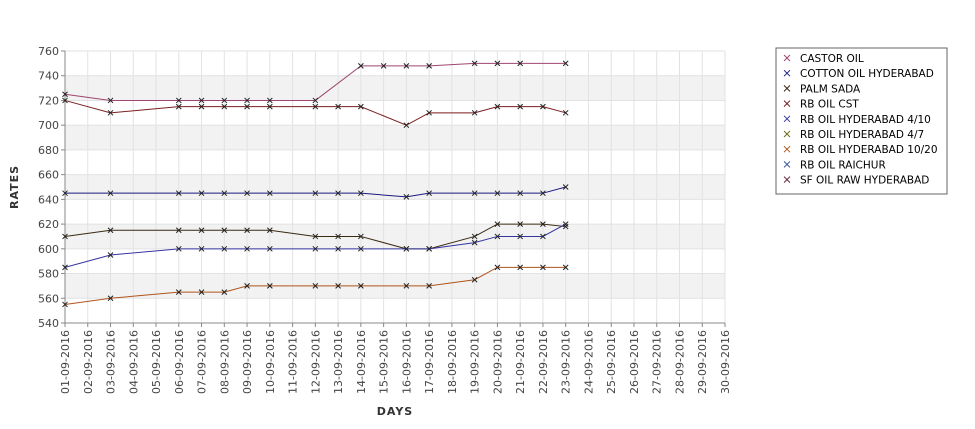  What do you see at coordinates (111, 362) in the screenshot?
I see `x-tick-label: 03-09-2016` at bounding box center [111, 362].